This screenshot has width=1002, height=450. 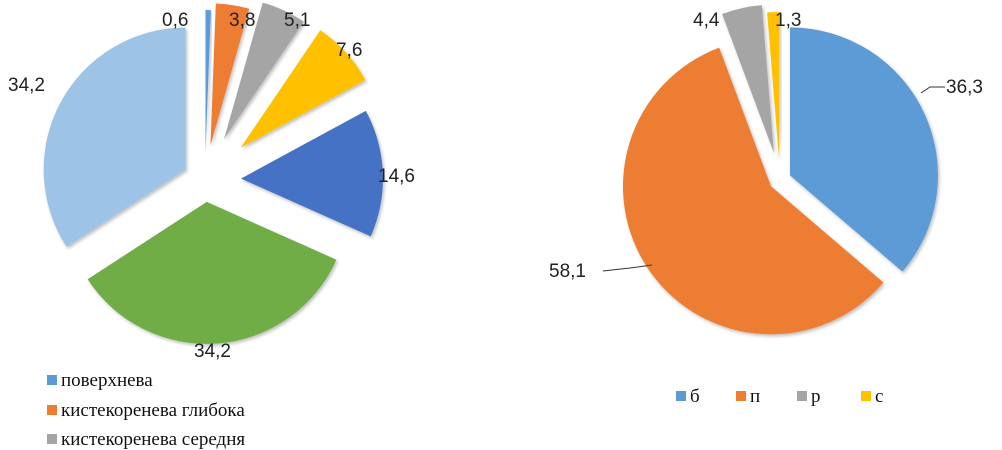 I want to click on legend-right-entry-4: с, so click(x=879, y=396).